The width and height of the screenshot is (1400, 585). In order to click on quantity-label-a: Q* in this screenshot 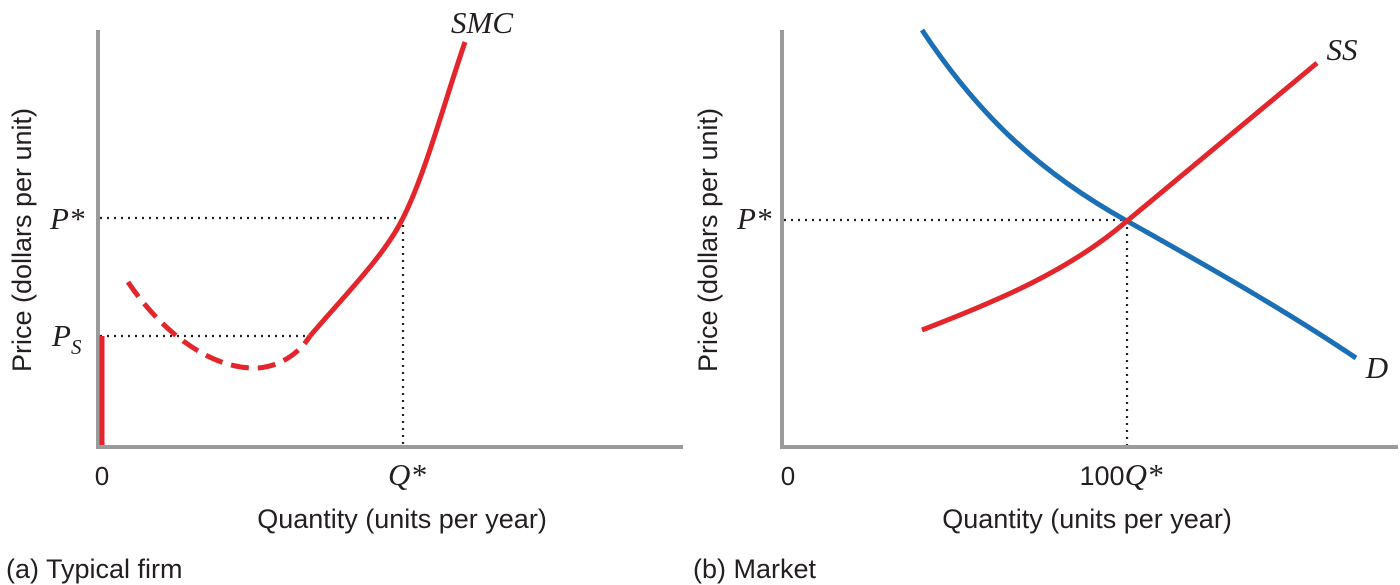, I will do `click(407, 474)`.